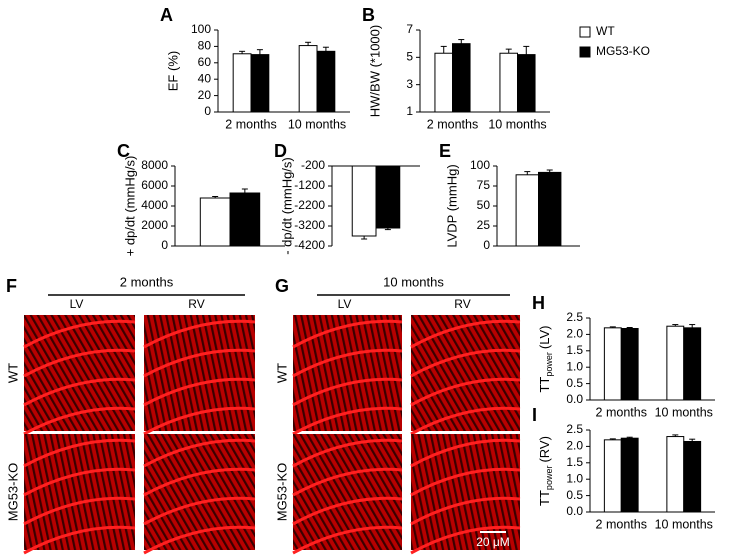  I want to click on y-tick-label: 80, so click(205, 46).